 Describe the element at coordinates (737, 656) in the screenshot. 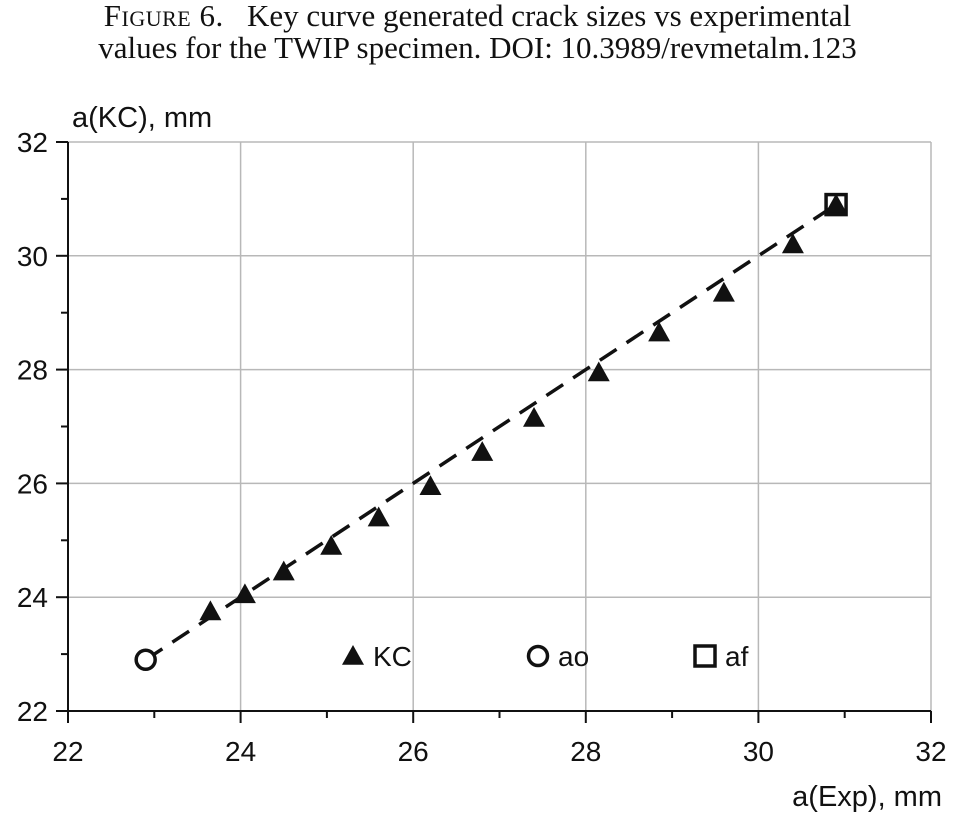

I see `legend-label-af: af` at that location.